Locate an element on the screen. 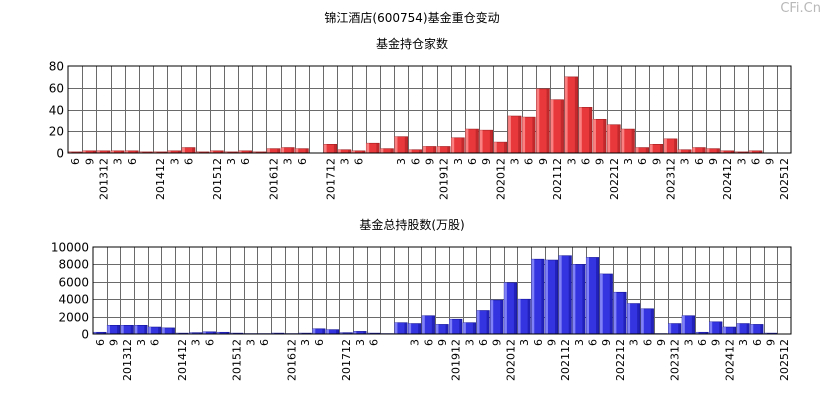 The height and width of the screenshot is (400, 825). shares-chart-y-tick-label: 10000 is located at coordinates (70, 248).